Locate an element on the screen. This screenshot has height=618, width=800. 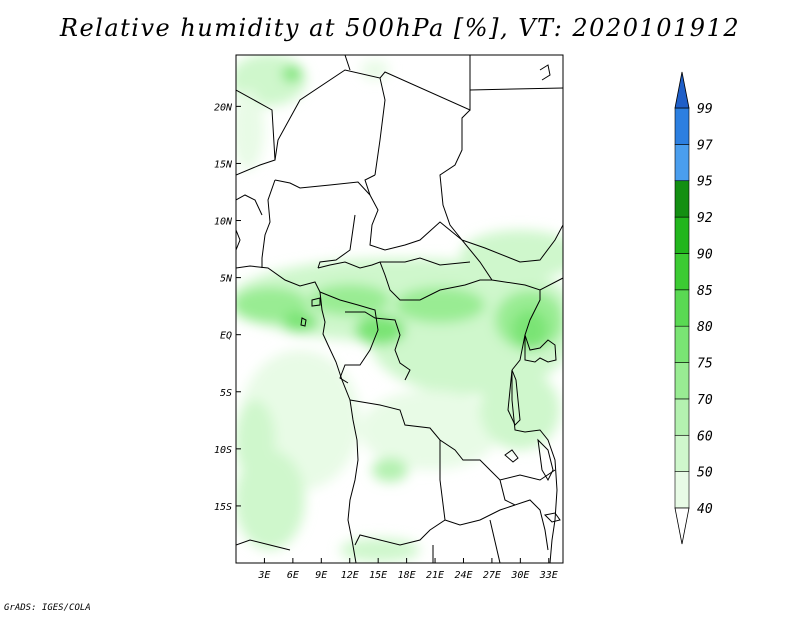
lon-tick-label: 12E is located at coordinates (350, 575).